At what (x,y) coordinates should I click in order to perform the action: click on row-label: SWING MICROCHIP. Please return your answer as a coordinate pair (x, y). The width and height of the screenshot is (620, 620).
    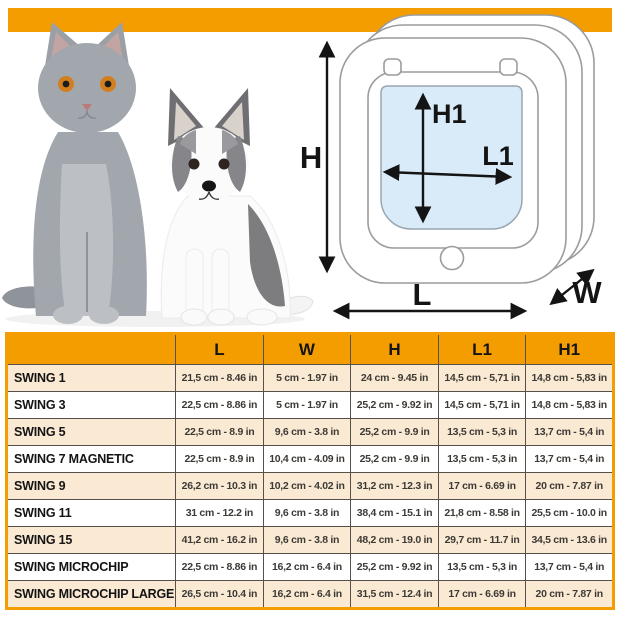
    Looking at the image, I should click on (91, 567).